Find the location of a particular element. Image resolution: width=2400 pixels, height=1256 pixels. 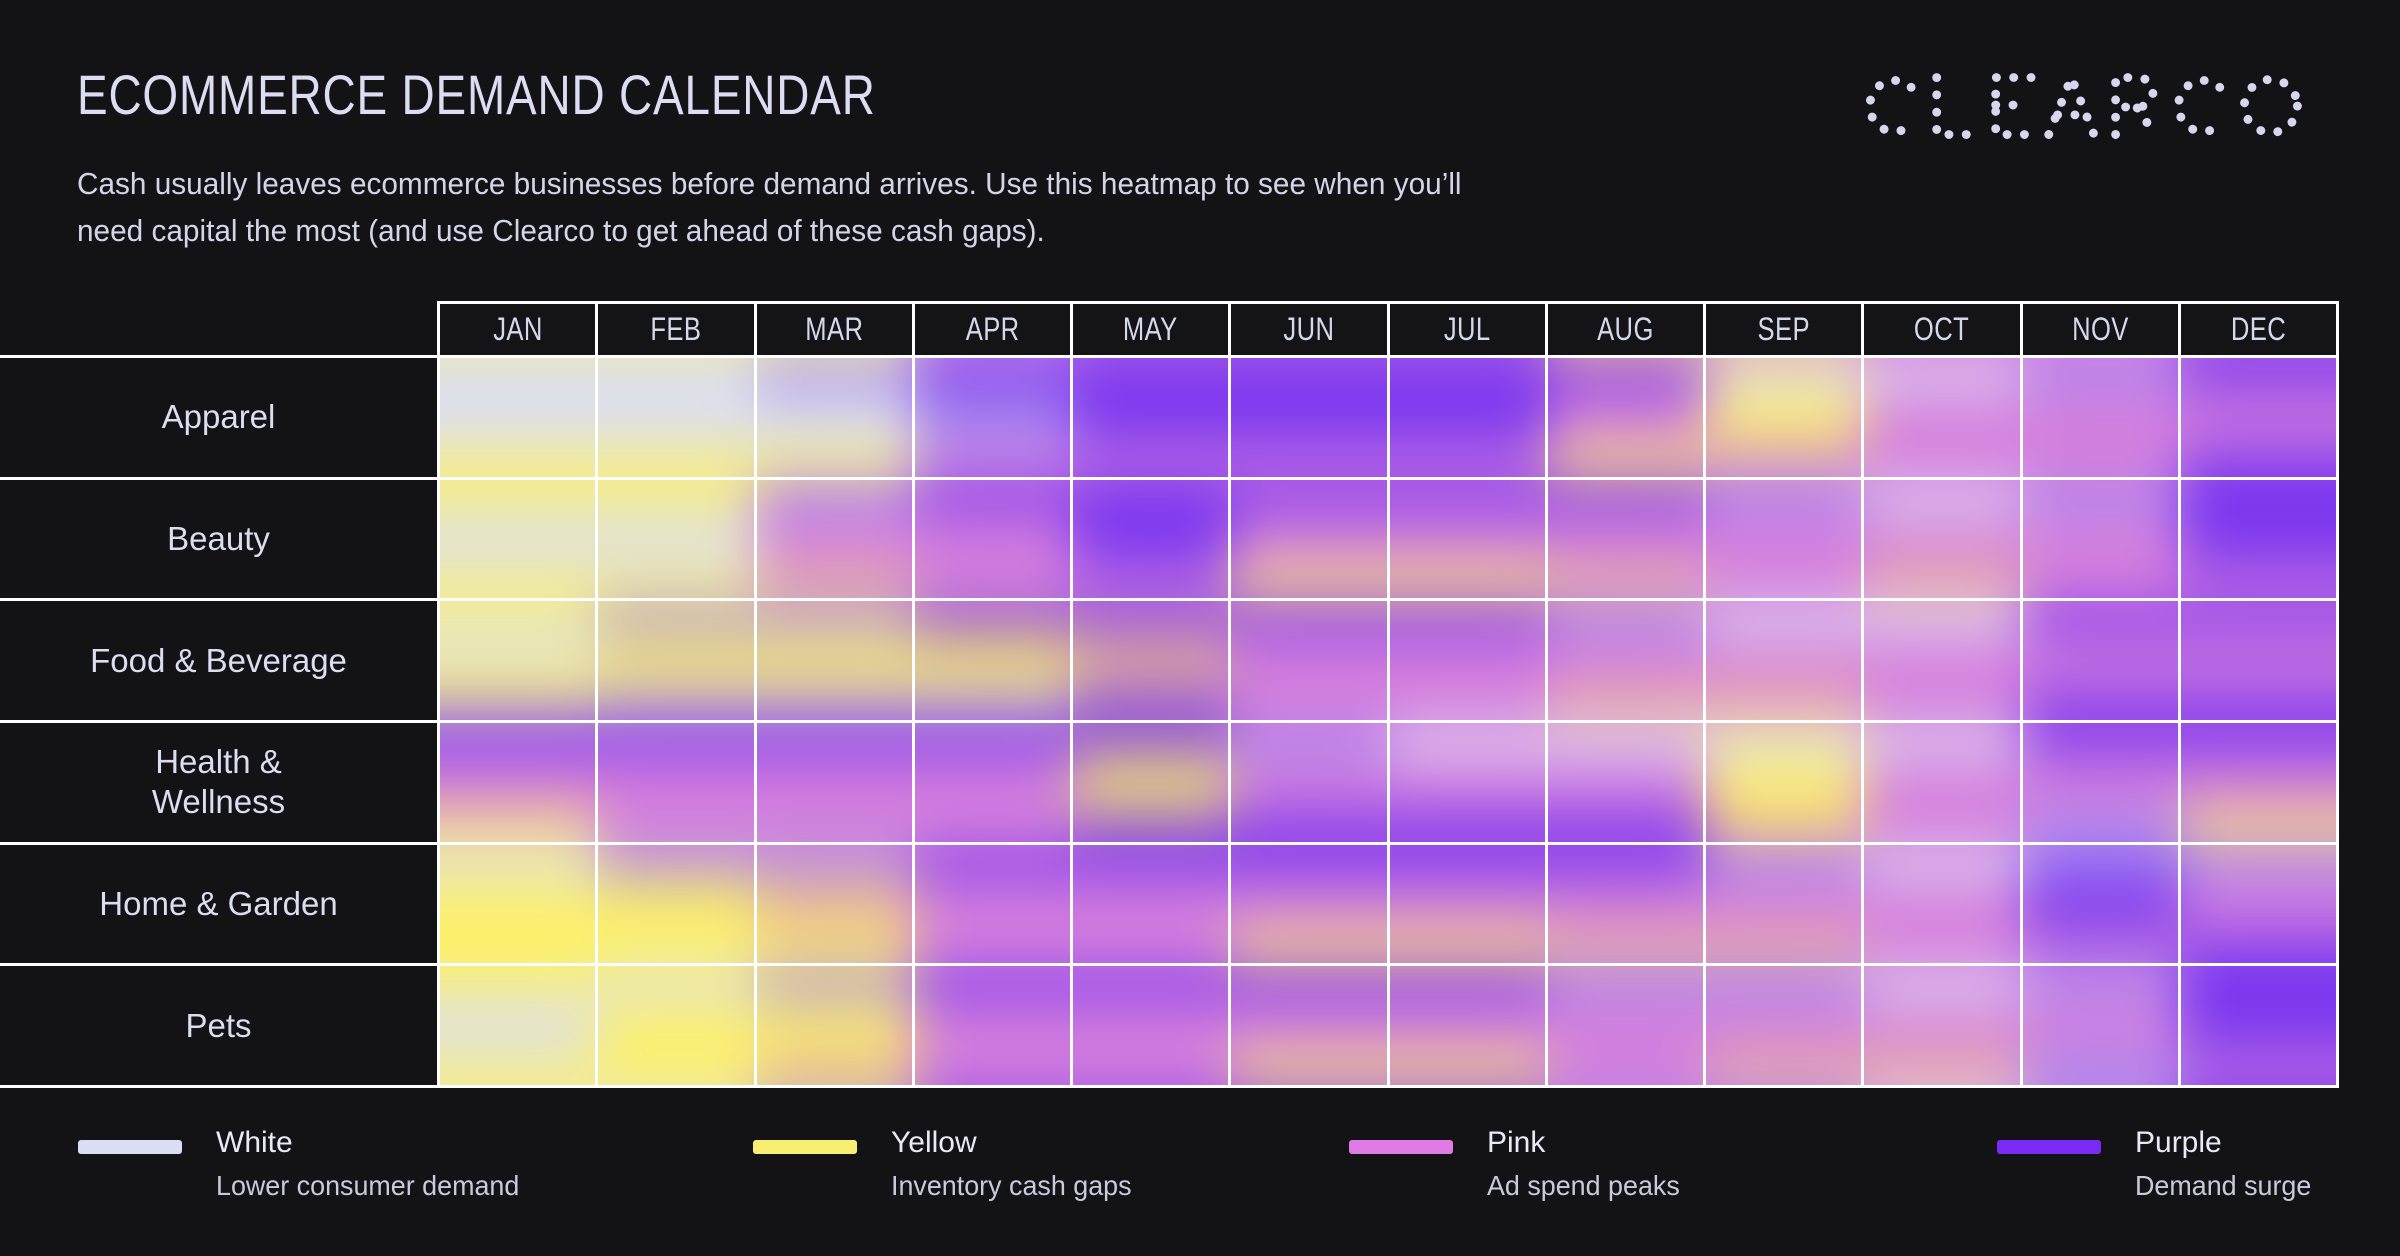

month-label: SEP is located at coordinates (1783, 329).